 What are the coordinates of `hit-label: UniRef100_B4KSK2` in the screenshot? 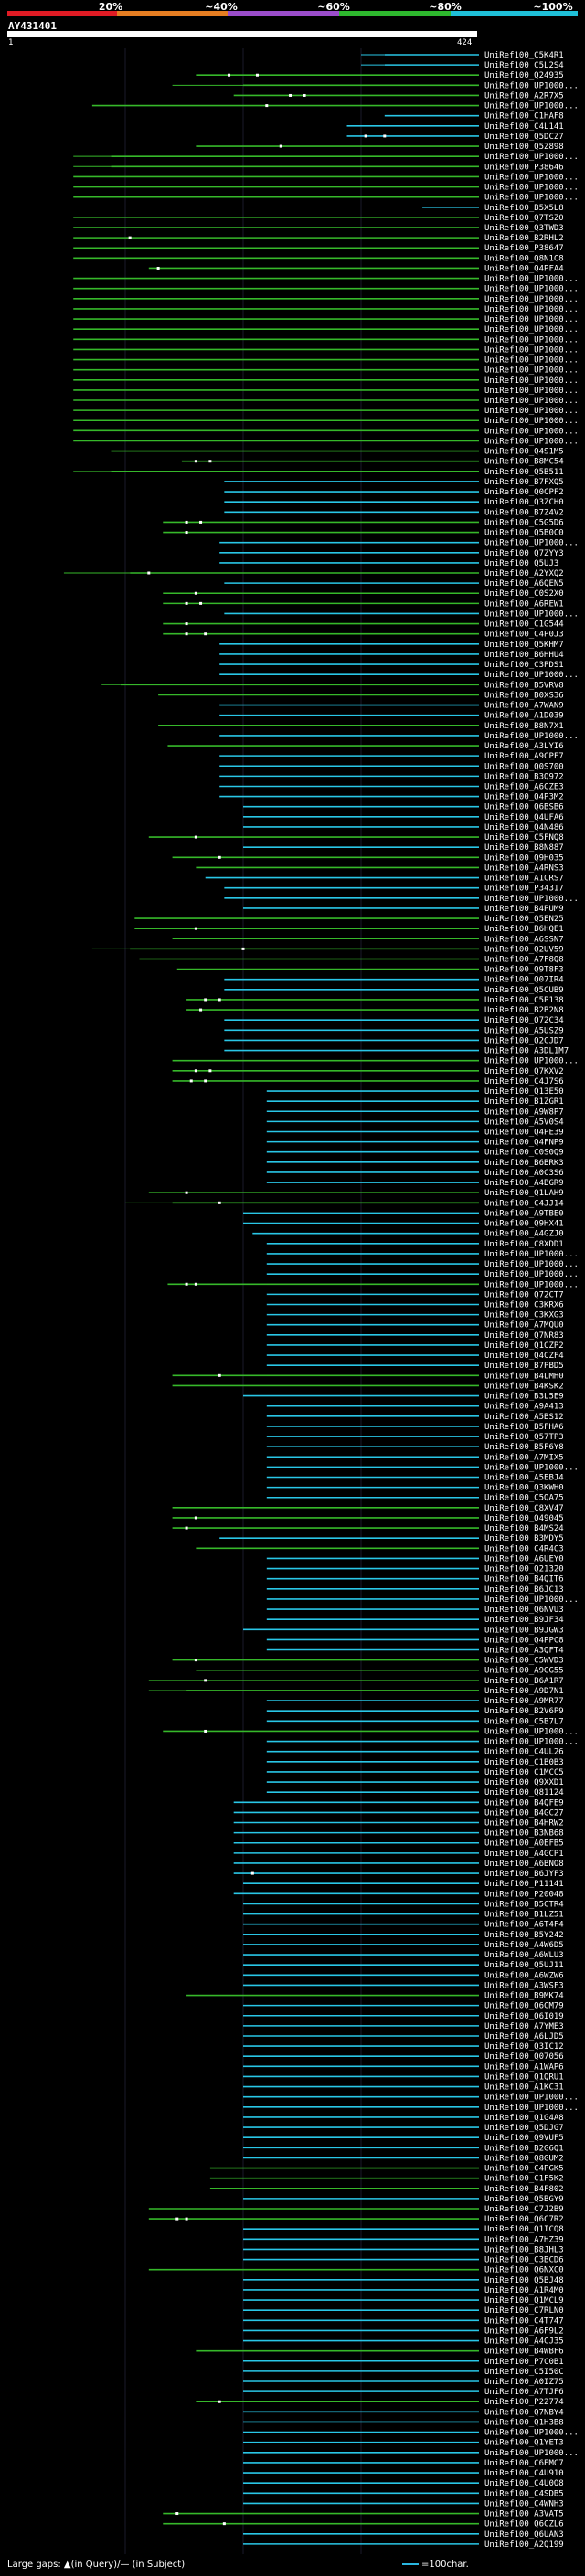 It's located at (524, 1386).